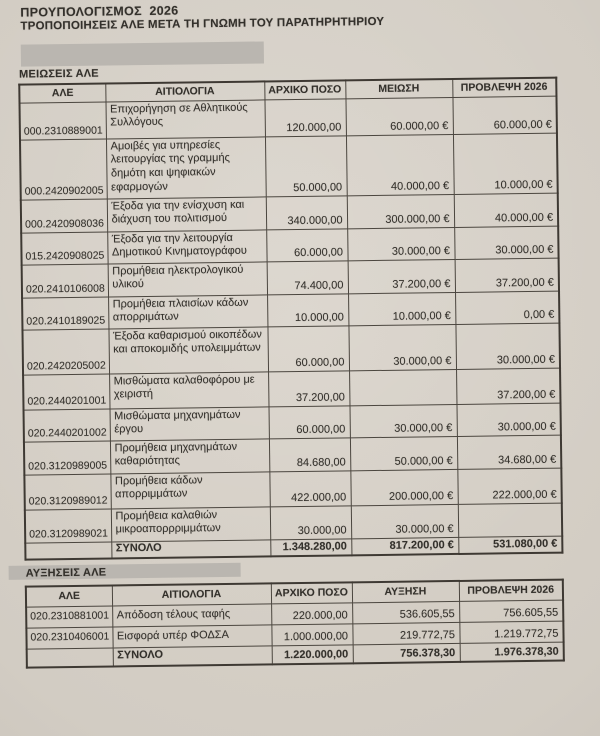 The width and height of the screenshot is (600, 736). Describe the element at coordinates (307, 277) in the screenshot. I see `cell-initial-amount: 74.400,00` at that location.